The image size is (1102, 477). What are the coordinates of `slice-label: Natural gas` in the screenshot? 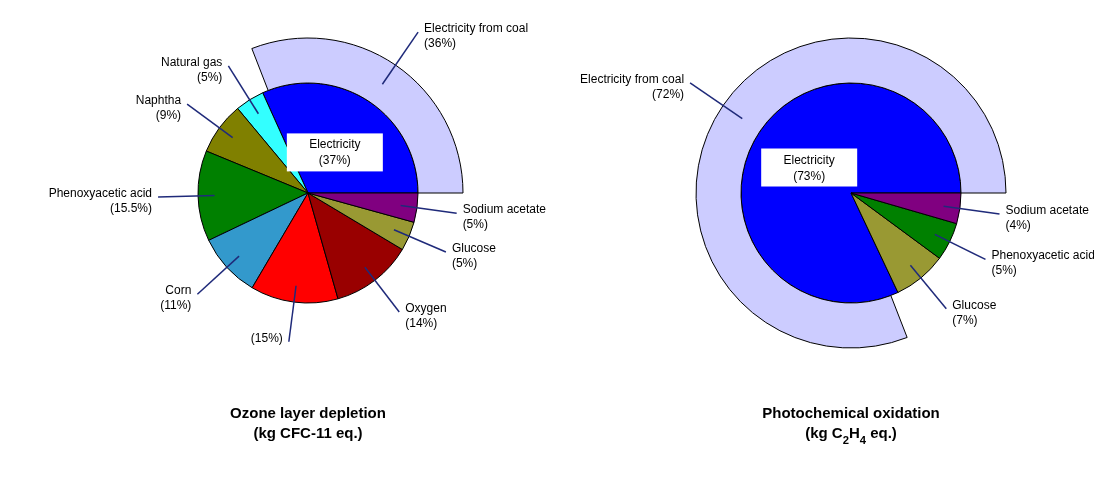 It's located at (192, 61).